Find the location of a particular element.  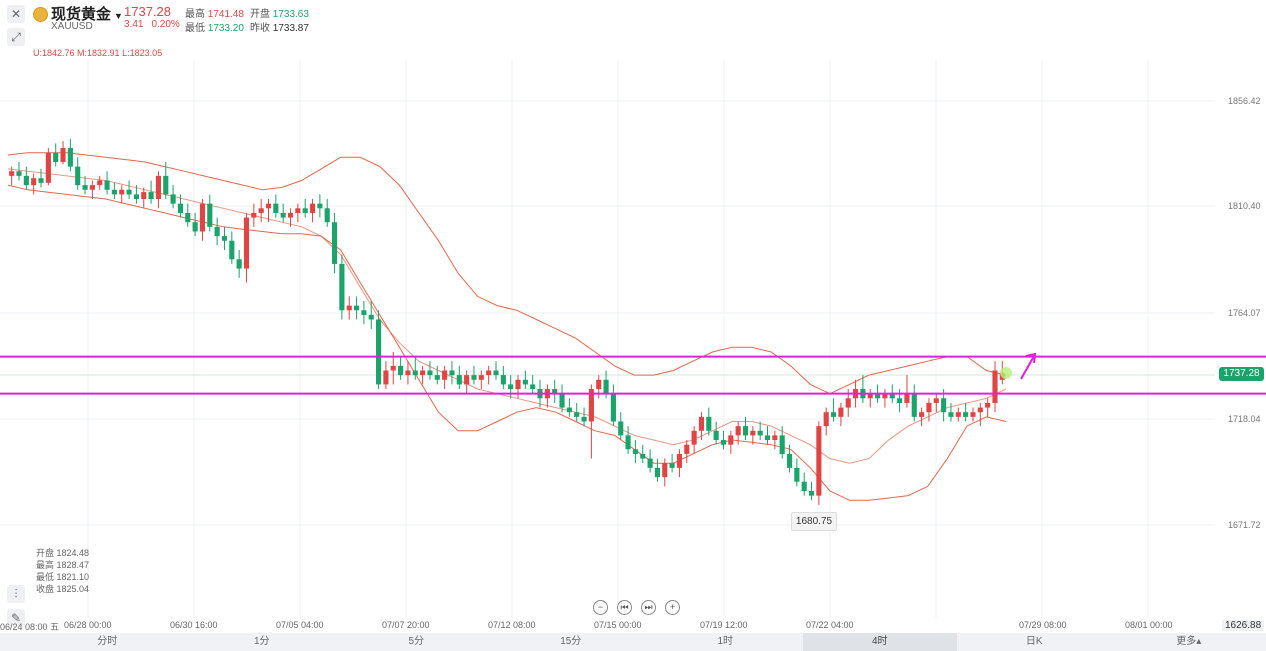

zoom-out-button: − is located at coordinates (600, 607).